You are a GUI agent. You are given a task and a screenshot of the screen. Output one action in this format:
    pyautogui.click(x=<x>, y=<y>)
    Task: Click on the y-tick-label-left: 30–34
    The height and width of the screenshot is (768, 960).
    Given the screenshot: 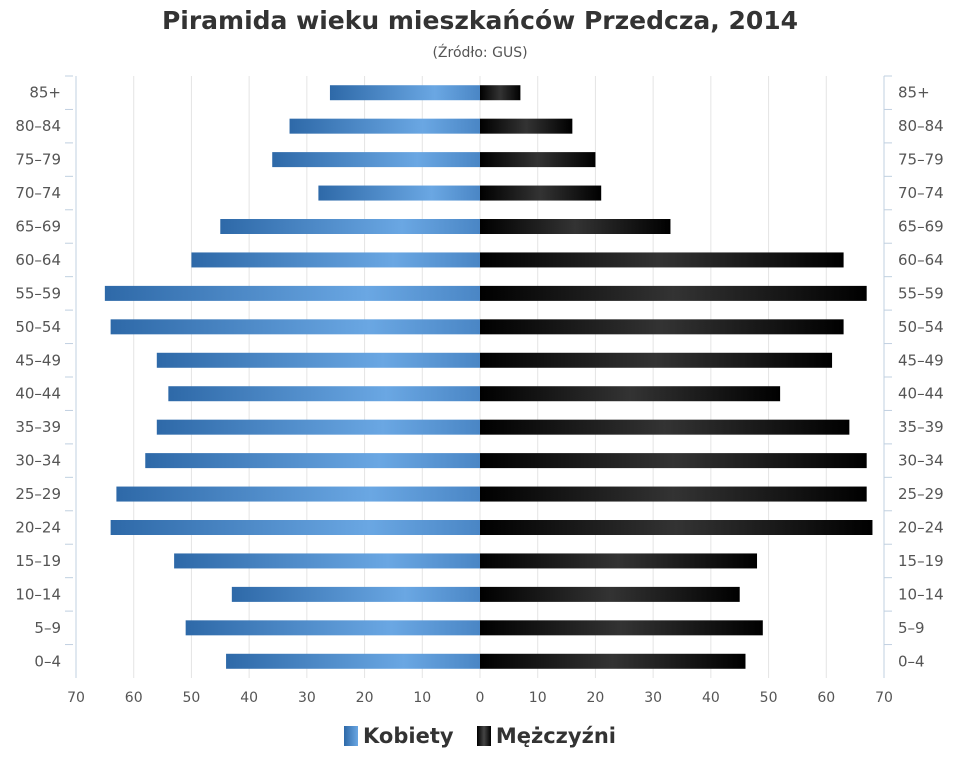 What is the action you would take?
    pyautogui.click(x=38, y=461)
    